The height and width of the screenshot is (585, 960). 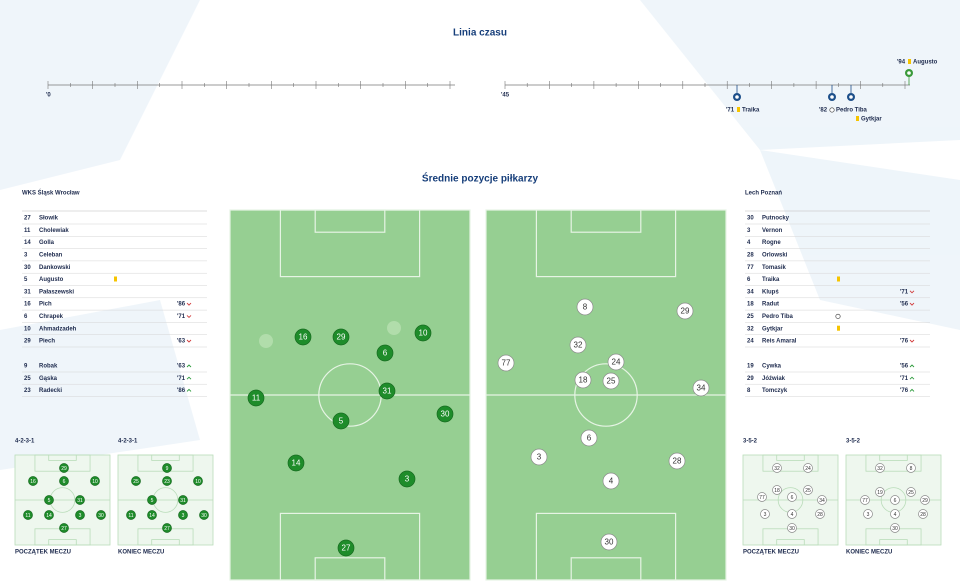 What do you see at coordinates (26, 367) in the screenshot?
I see `player-number: 9` at bounding box center [26, 367].